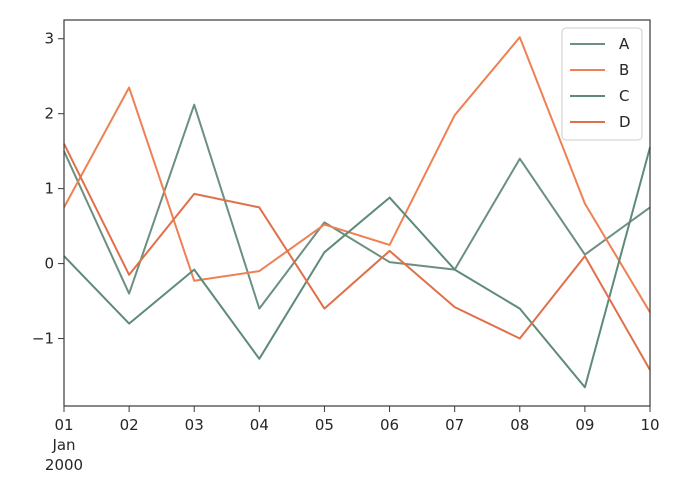 This screenshot has width=690, height=489. What do you see at coordinates (324, 425) in the screenshot?
I see `x-tick-label: 05` at bounding box center [324, 425].